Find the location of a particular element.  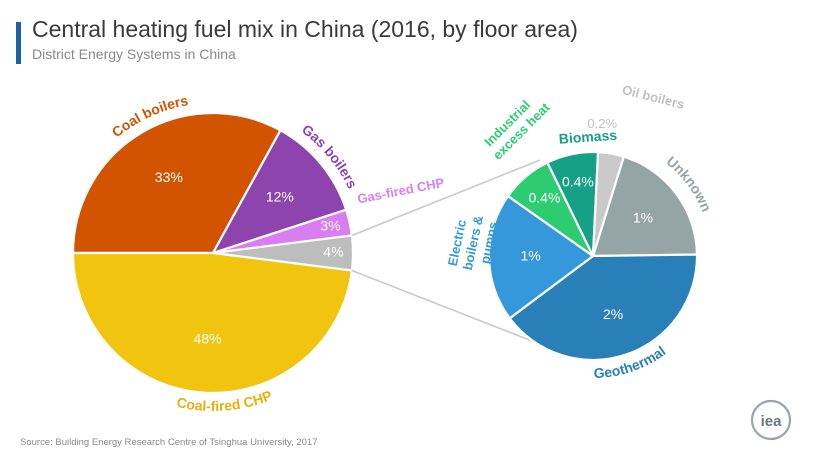

main-pie-value-gas-boilers: 12% is located at coordinates (280, 196).